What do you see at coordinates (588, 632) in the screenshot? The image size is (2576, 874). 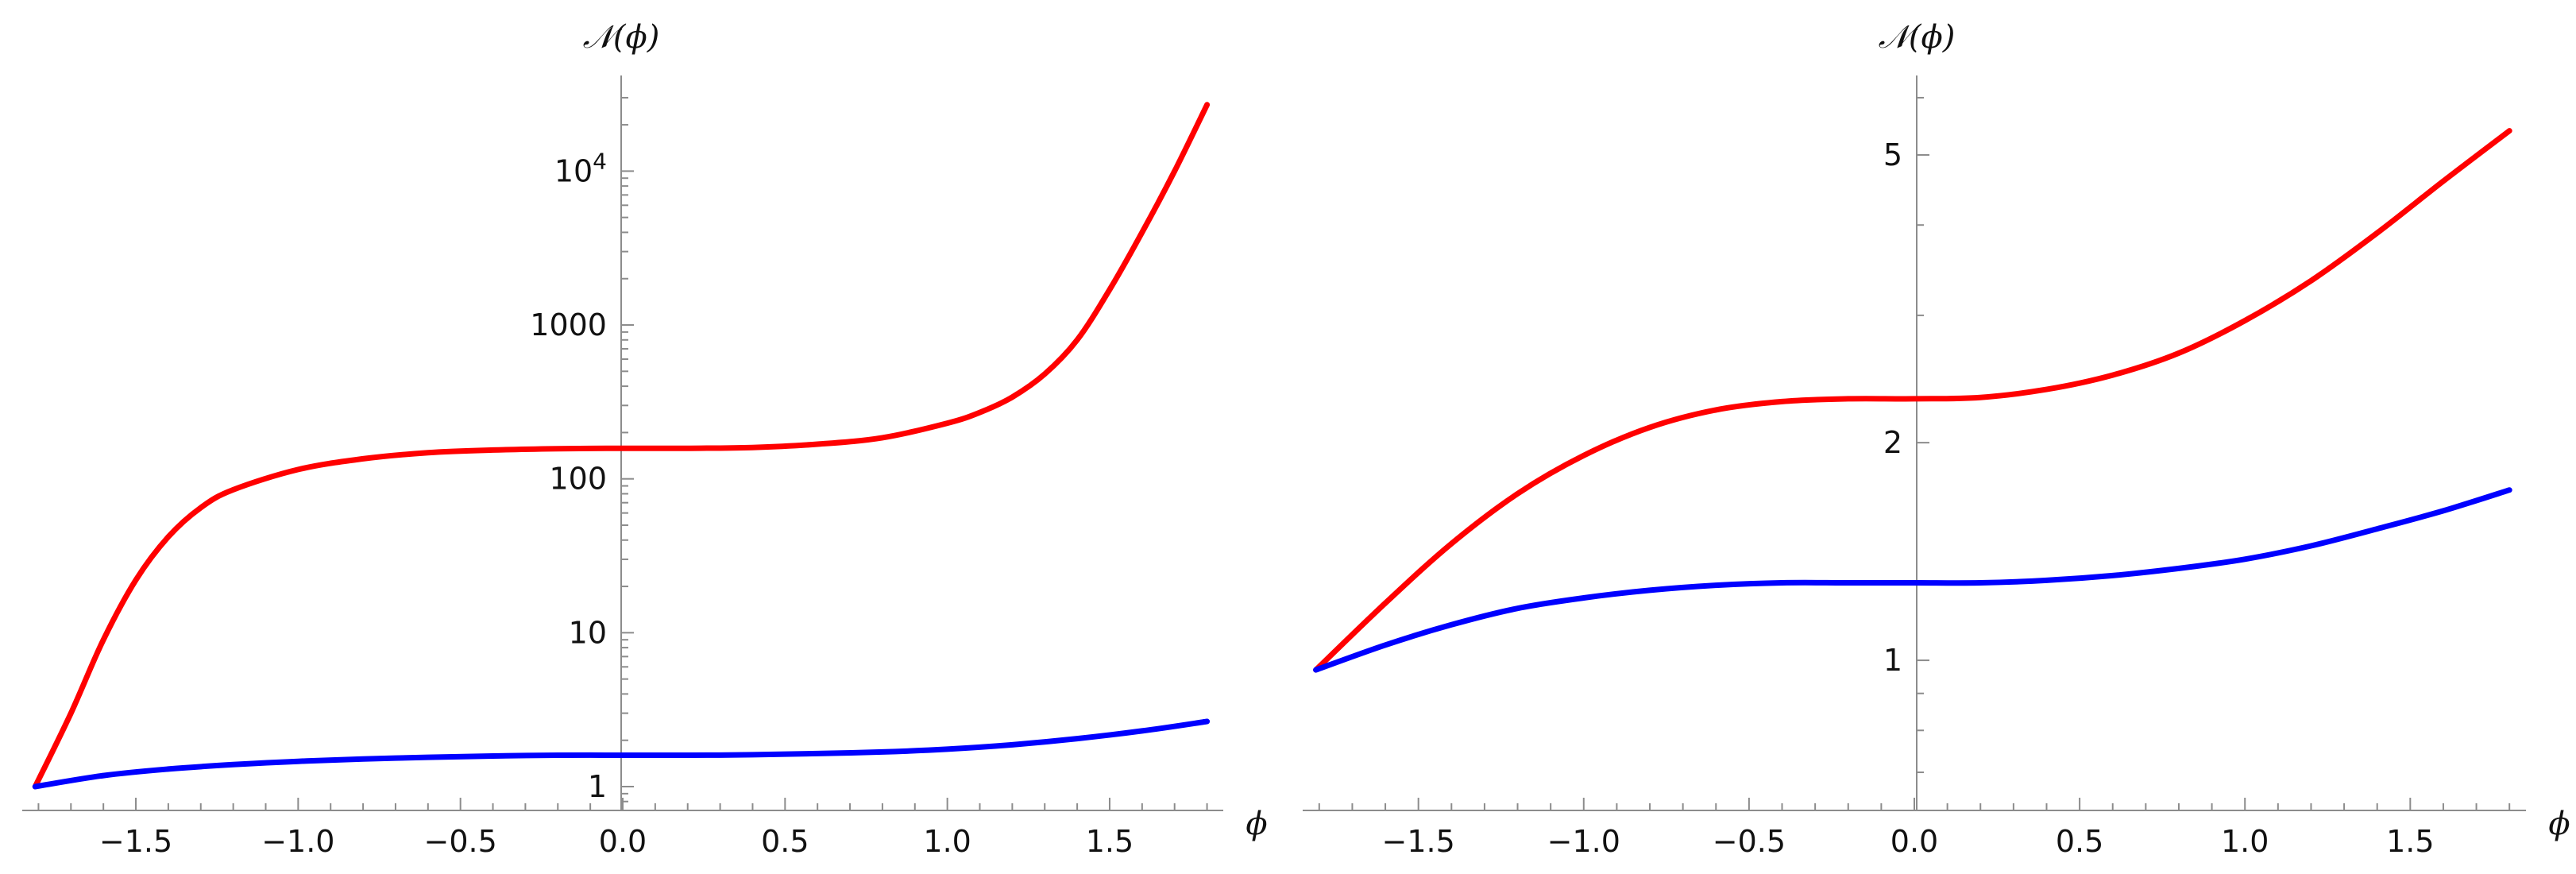 I see `y-tick-label: 10` at bounding box center [588, 632].